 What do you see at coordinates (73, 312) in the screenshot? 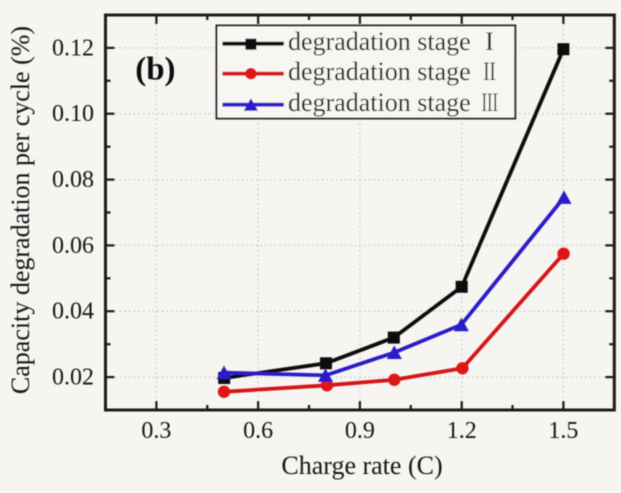
I see `svg-text: 0.04` at bounding box center [73, 312].